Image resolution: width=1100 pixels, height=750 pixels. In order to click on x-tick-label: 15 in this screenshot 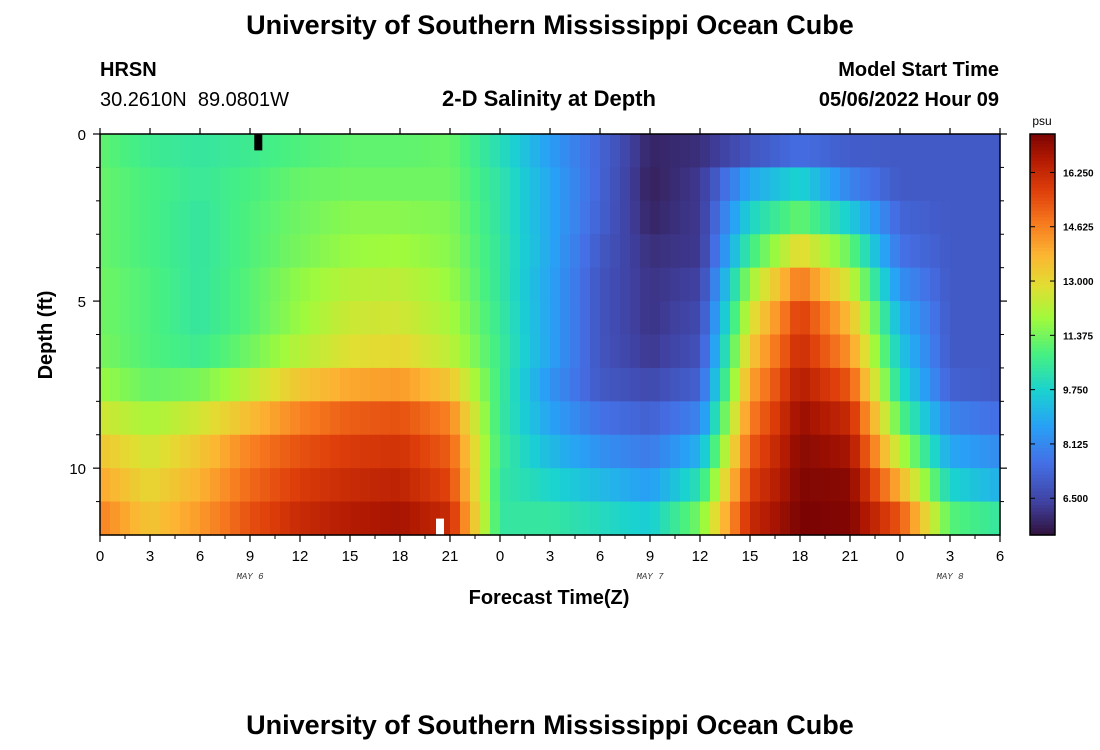, I will do `click(750, 556)`.